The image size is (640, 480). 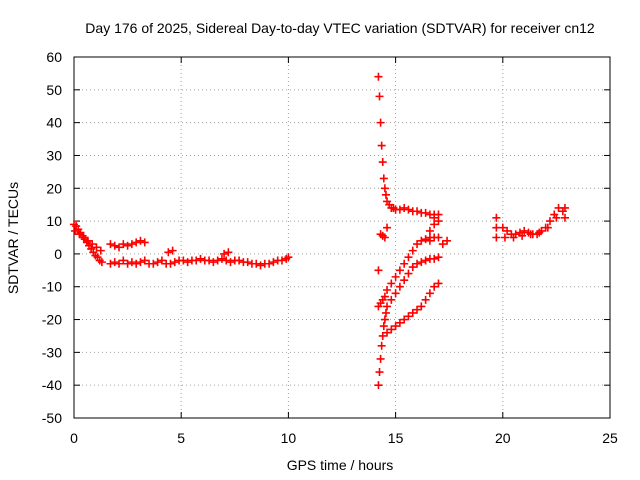 I want to click on y-tick-label: 10, so click(x=54, y=221).